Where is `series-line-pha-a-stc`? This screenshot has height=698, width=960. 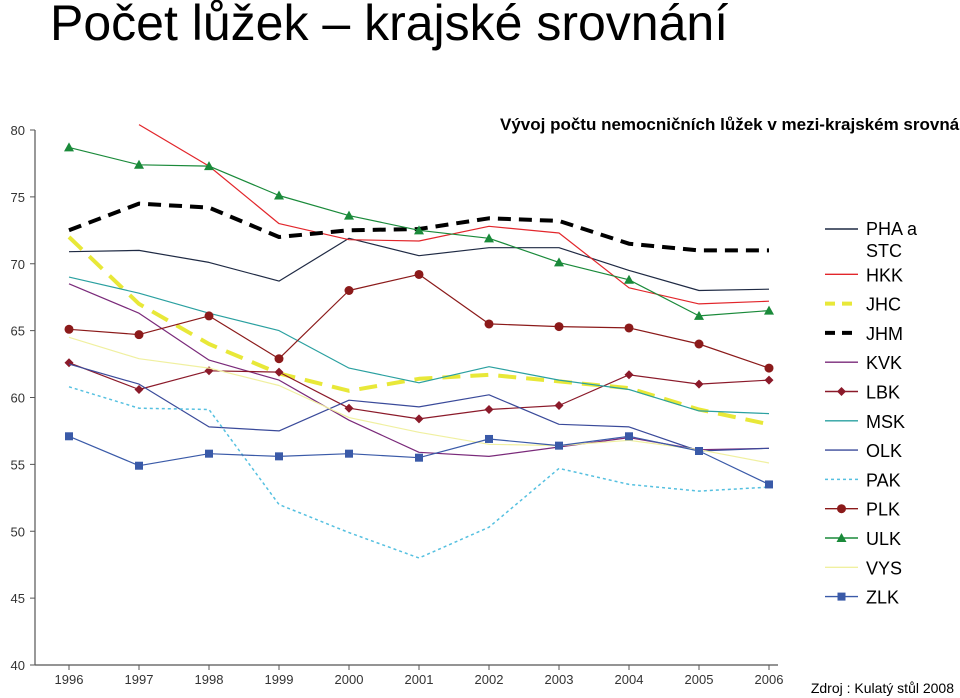
series-line-pha-a-stc is located at coordinates (419, 264).